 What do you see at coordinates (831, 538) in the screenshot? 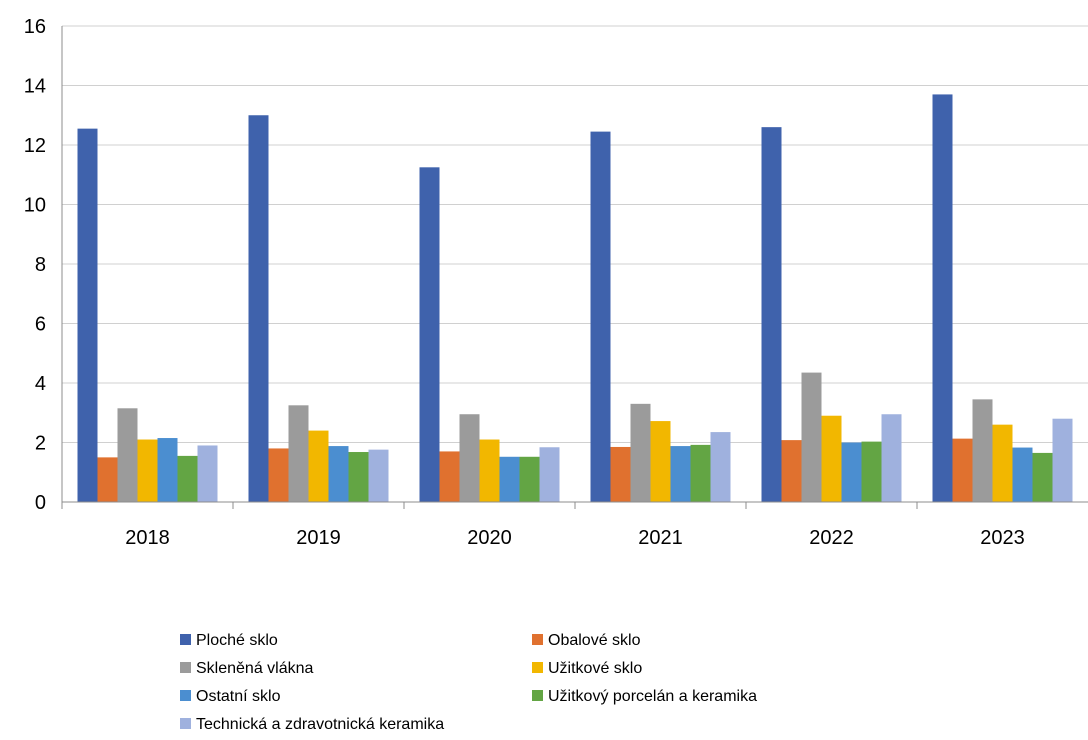
I see `x-tick-label: 2022` at bounding box center [831, 538].